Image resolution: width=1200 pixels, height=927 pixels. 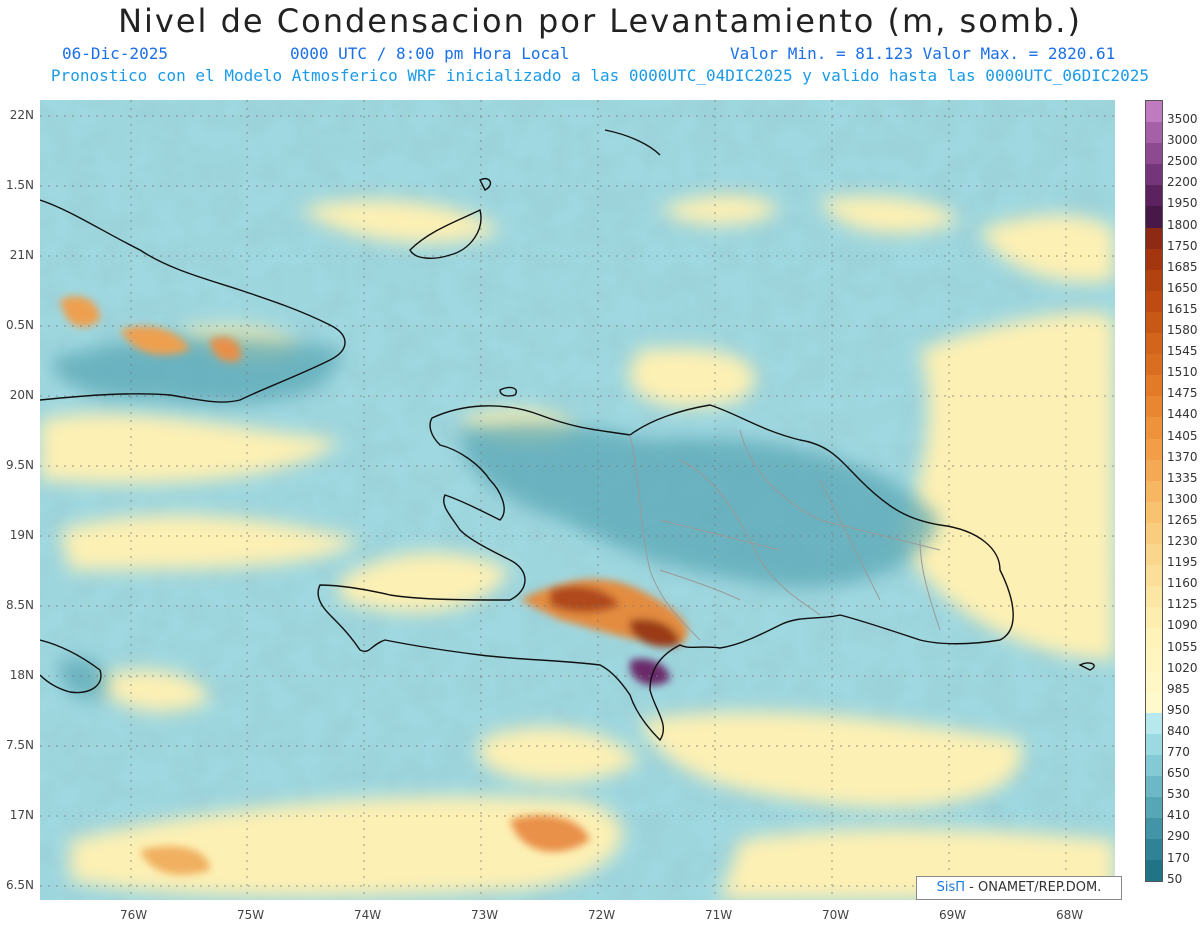 I want to click on colorbar-label: 2200, so click(x=1182, y=182).